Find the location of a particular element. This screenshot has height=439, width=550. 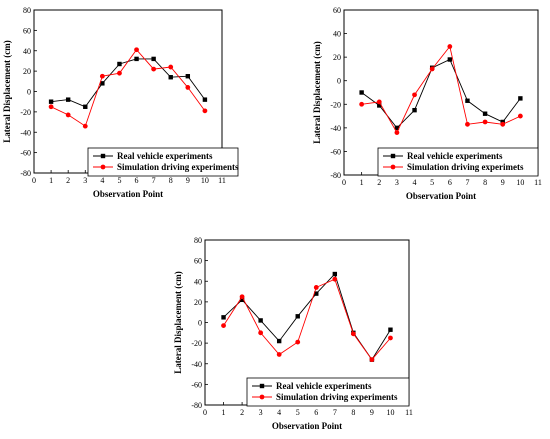

y-tick-label: 0 is located at coordinates (200, 323).